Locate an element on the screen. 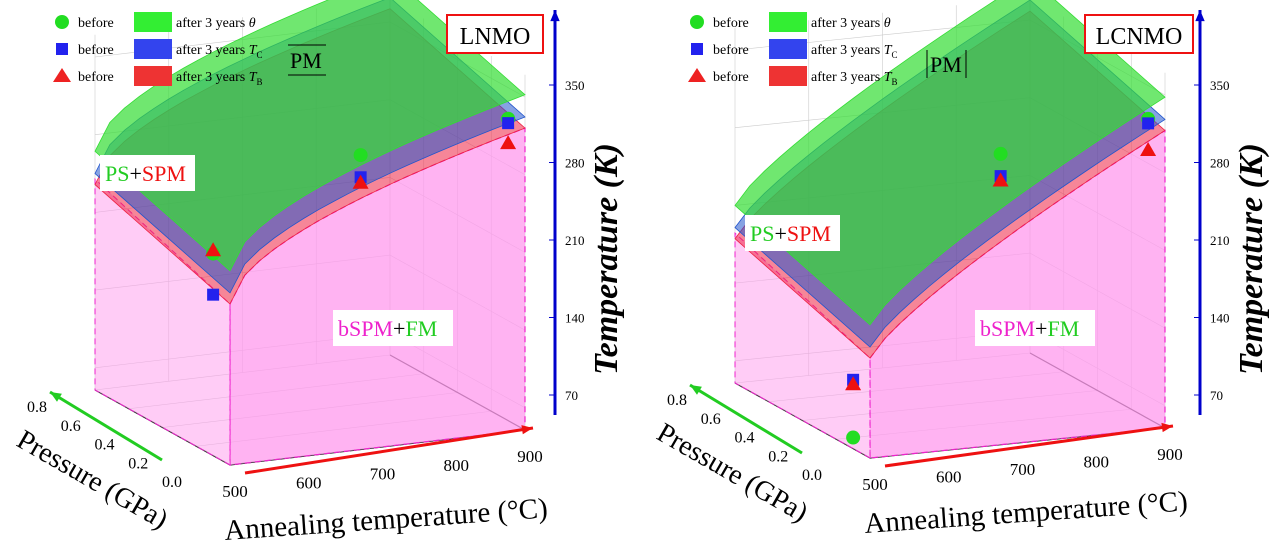 This screenshot has width=1285, height=547. legend-marker-triangle is located at coordinates (62, 75).